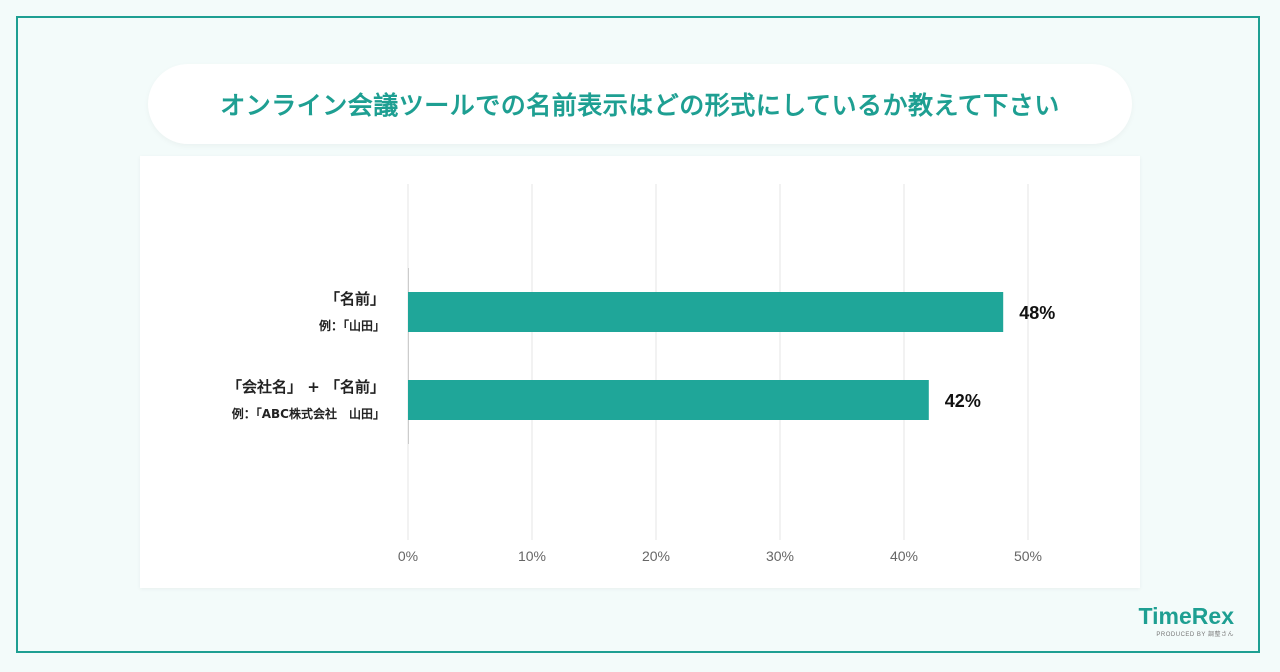  I want to click on x-tick-label: 30%, so click(780, 556).